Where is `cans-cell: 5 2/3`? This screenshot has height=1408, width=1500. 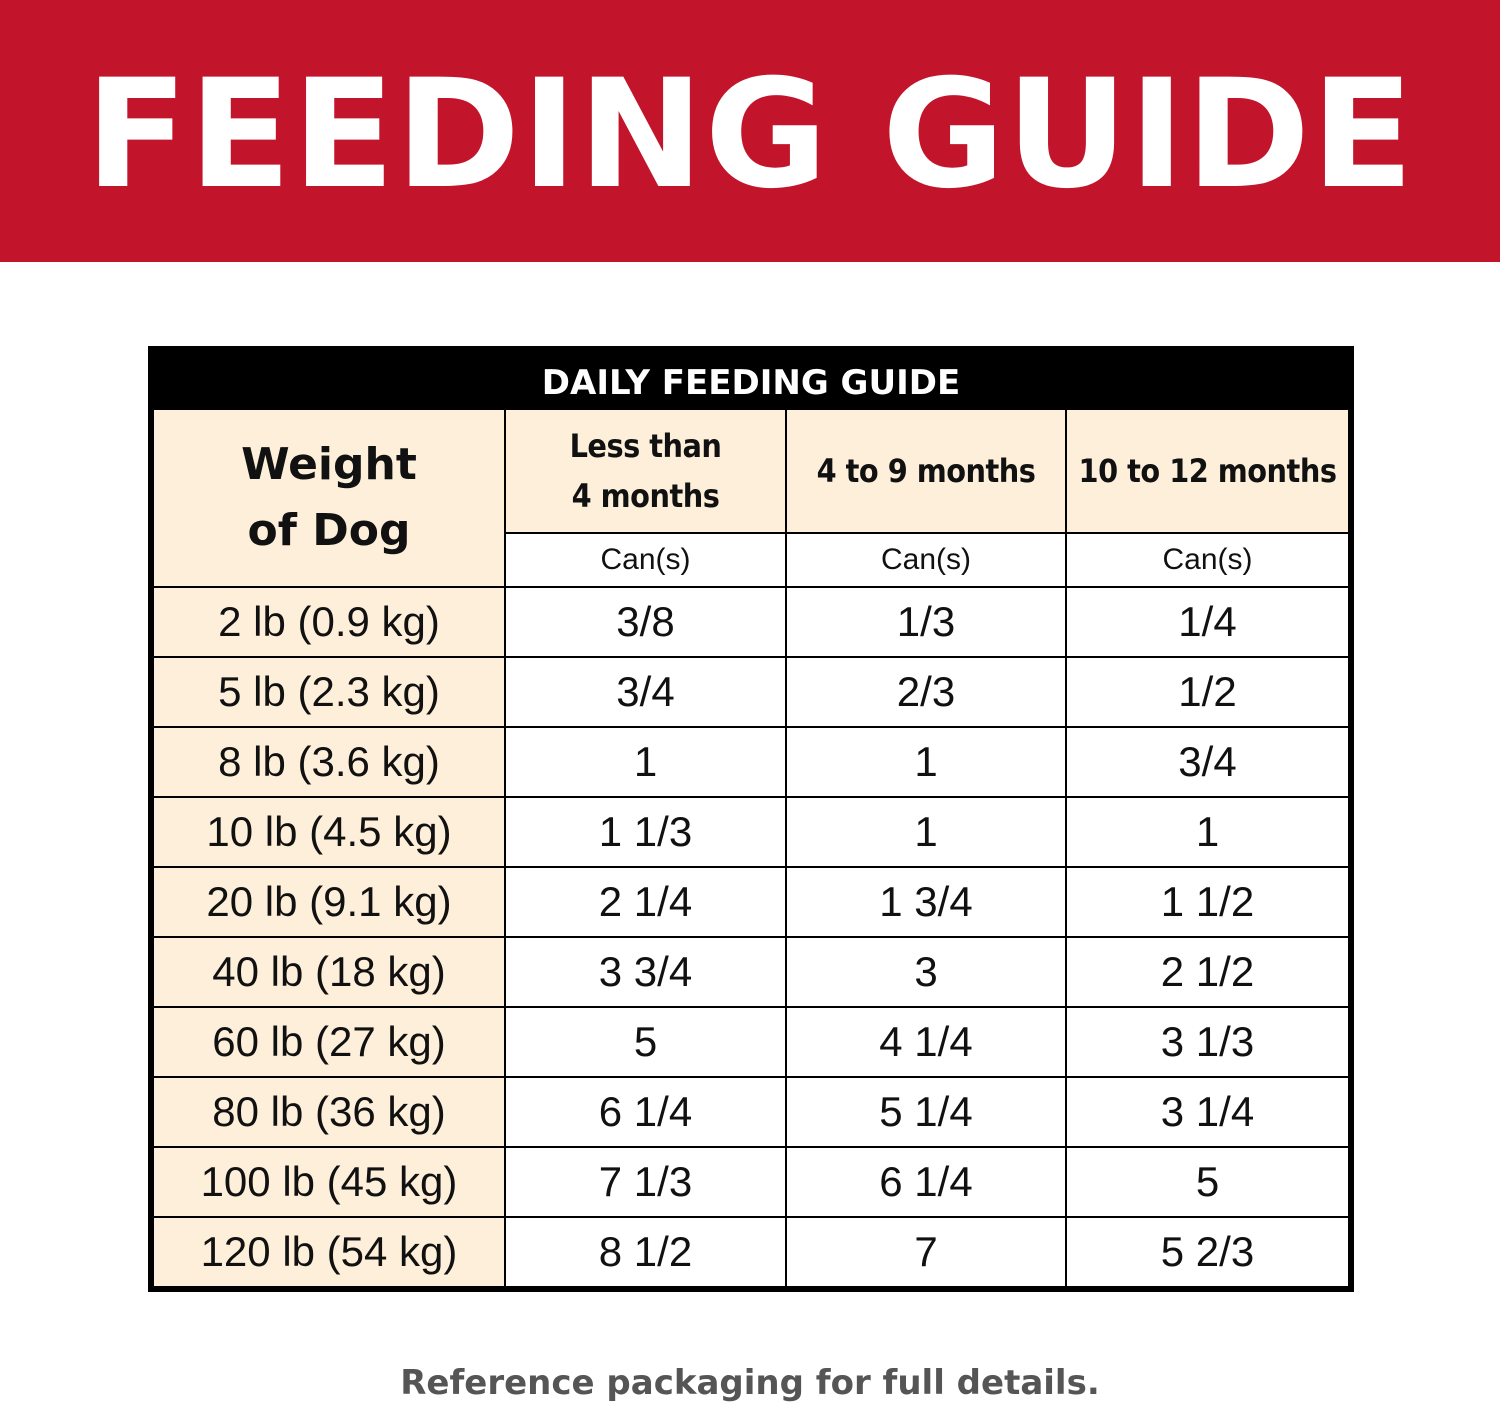 cans-cell: 5 2/3 is located at coordinates (1206, 1251).